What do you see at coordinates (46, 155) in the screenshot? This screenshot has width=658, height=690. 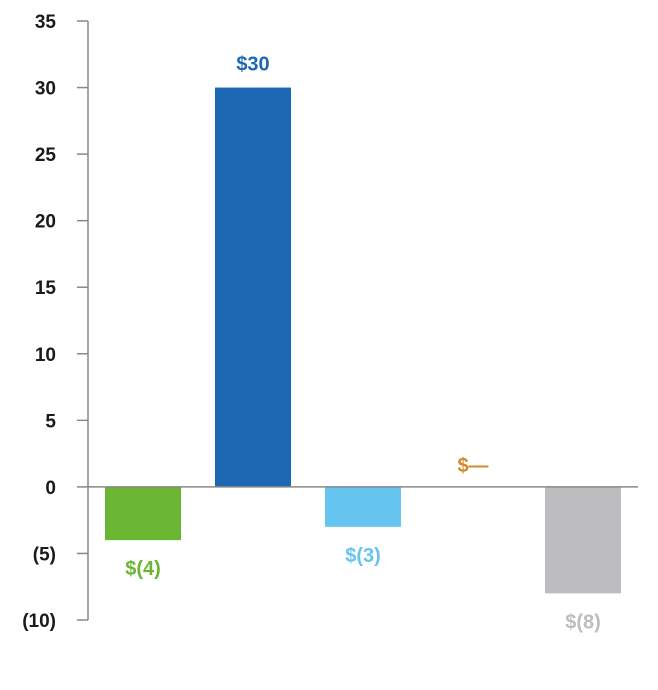 I see `y-tick-label: 25` at bounding box center [46, 155].